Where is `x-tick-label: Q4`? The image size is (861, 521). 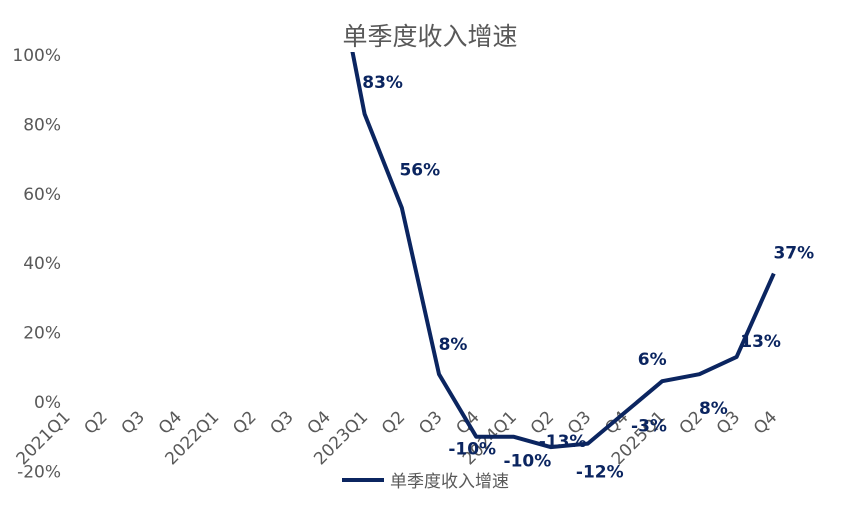 x-tick-label: Q4 is located at coordinates (765, 422).